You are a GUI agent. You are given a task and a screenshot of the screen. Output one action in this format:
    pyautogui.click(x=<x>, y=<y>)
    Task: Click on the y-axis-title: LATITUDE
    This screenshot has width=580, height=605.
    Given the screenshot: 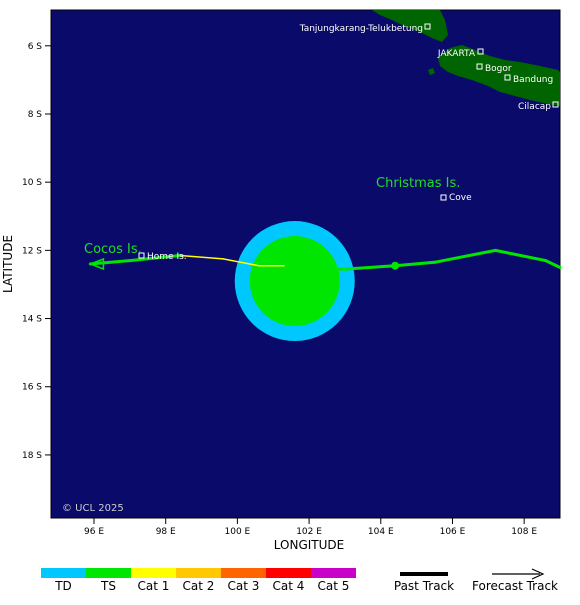 What is the action you would take?
    pyautogui.click(x=8, y=264)
    